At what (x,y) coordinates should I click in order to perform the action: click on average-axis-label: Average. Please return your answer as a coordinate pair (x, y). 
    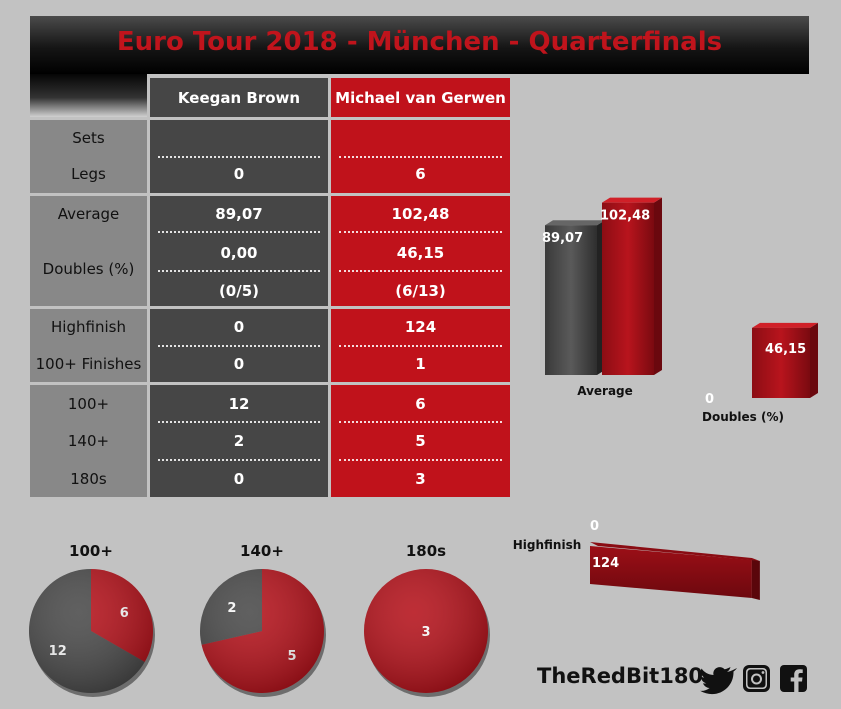
    Looking at the image, I should click on (605, 391).